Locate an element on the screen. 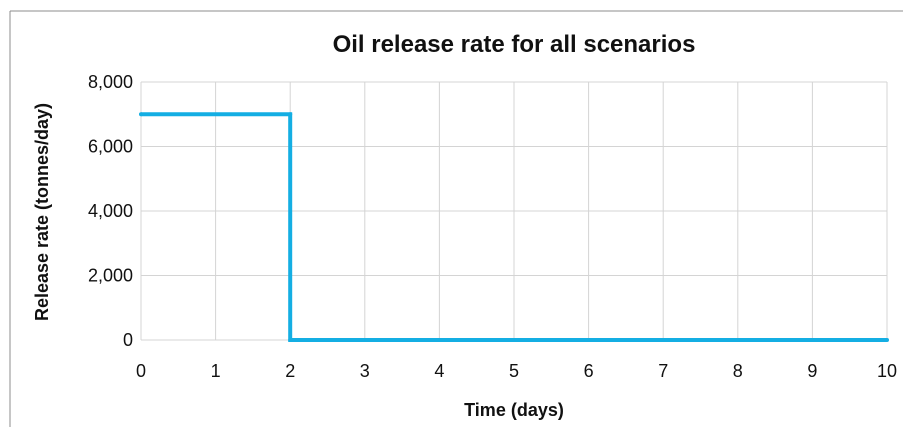  x-tick-label: 0 is located at coordinates (141, 371).